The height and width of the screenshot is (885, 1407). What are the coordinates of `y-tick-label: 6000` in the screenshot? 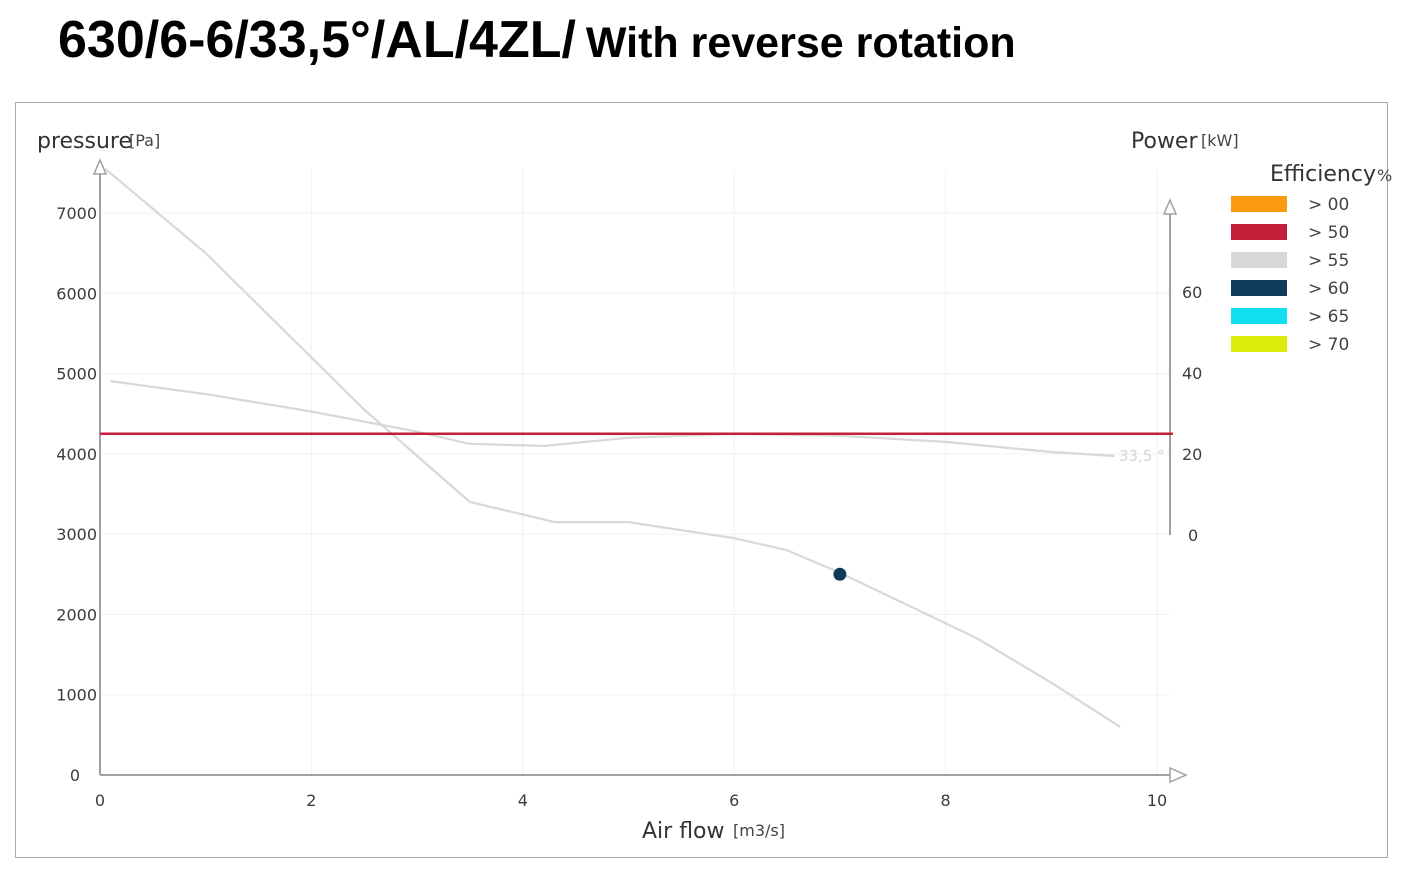 It's located at (76, 293).